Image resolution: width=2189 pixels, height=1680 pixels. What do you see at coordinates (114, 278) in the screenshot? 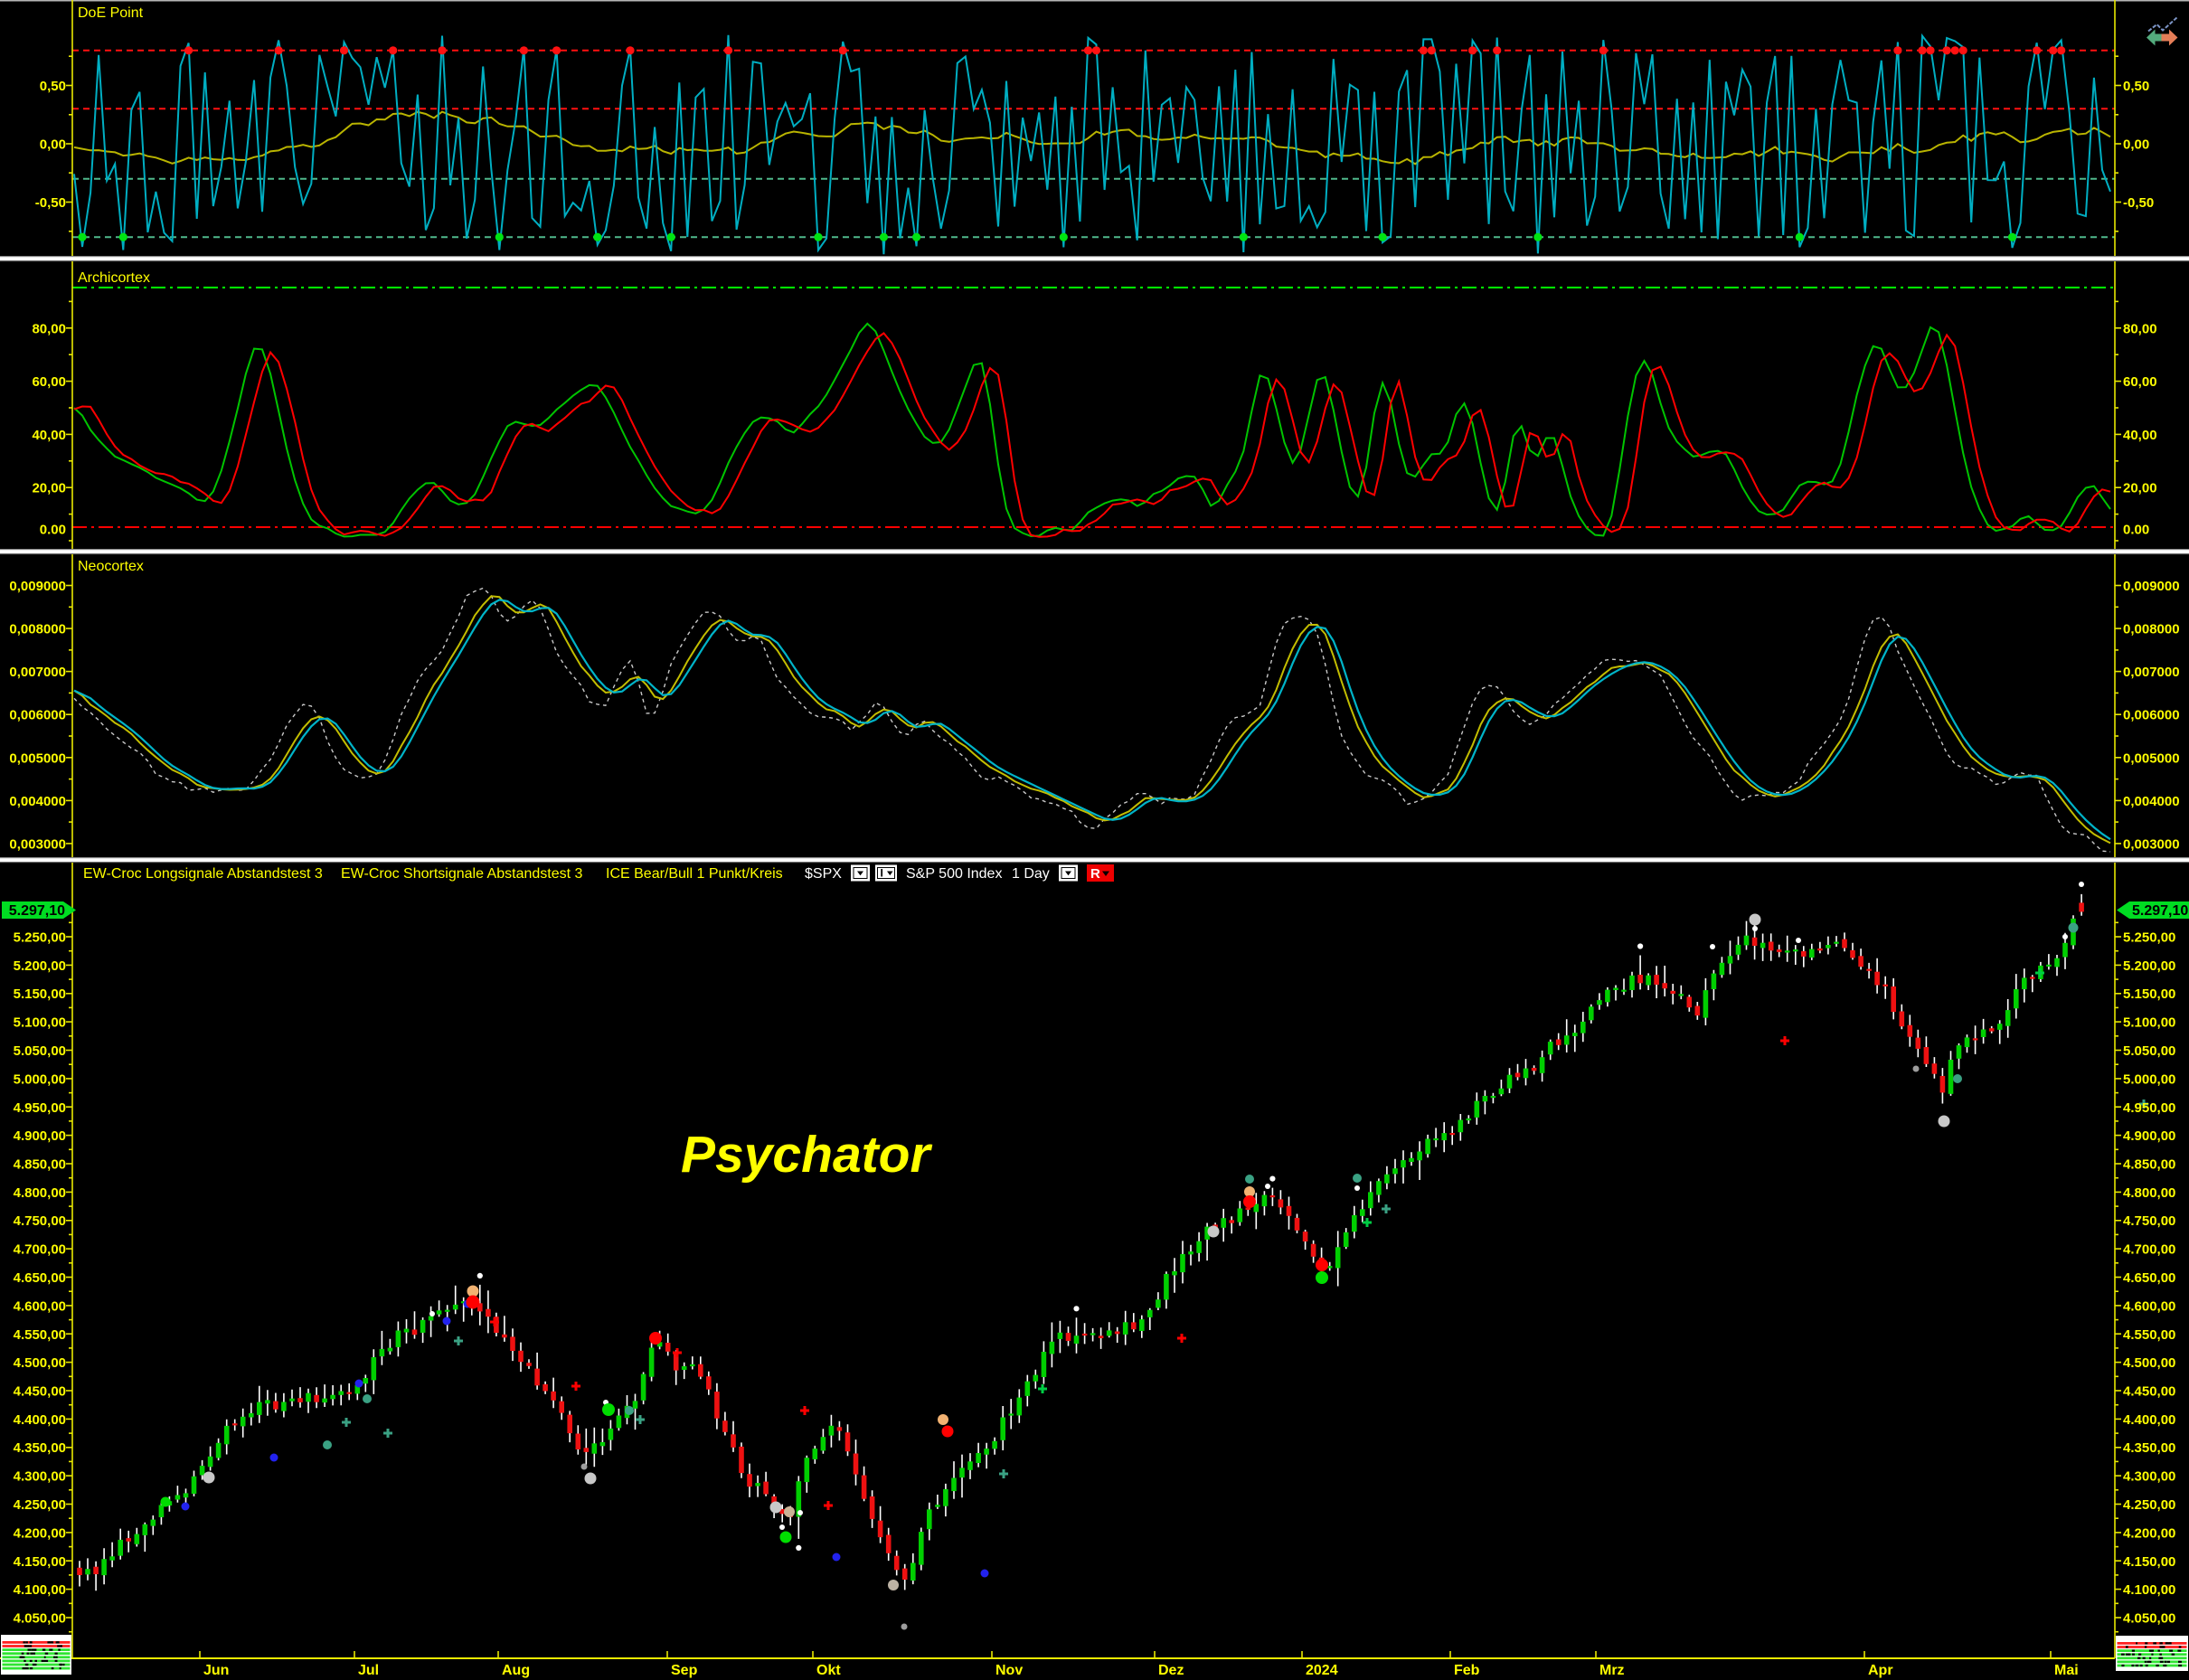
I see `svg-text: Archicortex` at bounding box center [114, 278].